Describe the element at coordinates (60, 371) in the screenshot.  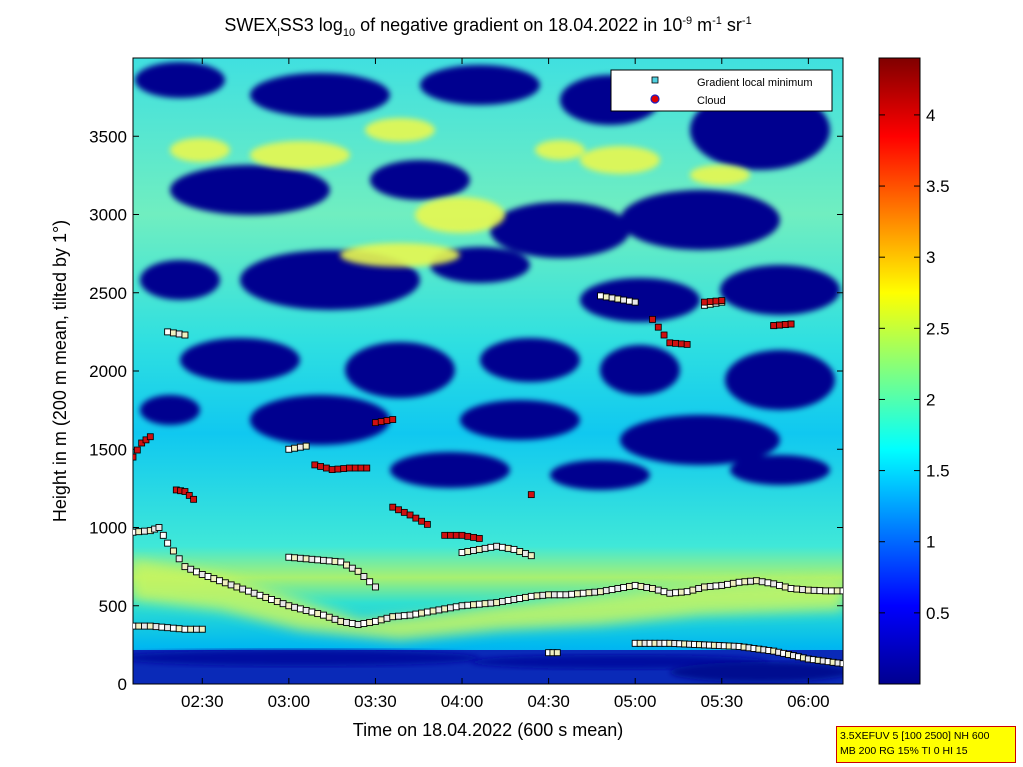
I see `y-axis-label: Height in m (200 m mean, tilted by 1°)` at that location.